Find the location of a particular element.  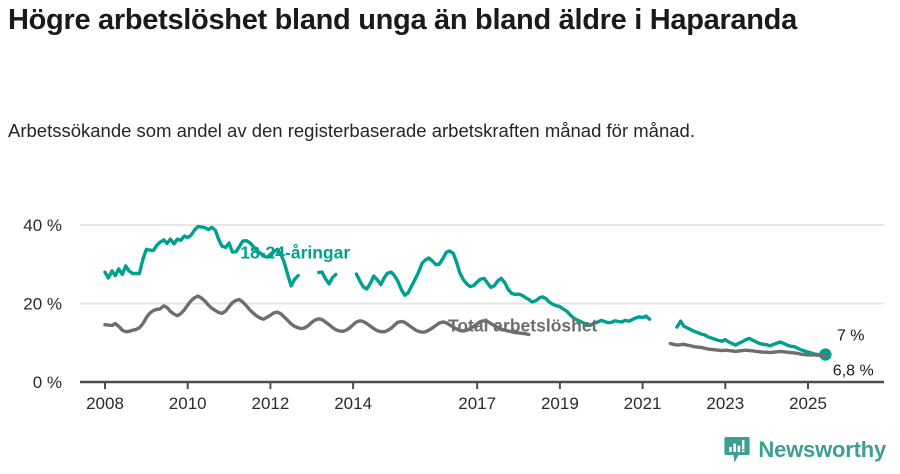

y-axis-tick-label: 20 % is located at coordinates (42, 304).